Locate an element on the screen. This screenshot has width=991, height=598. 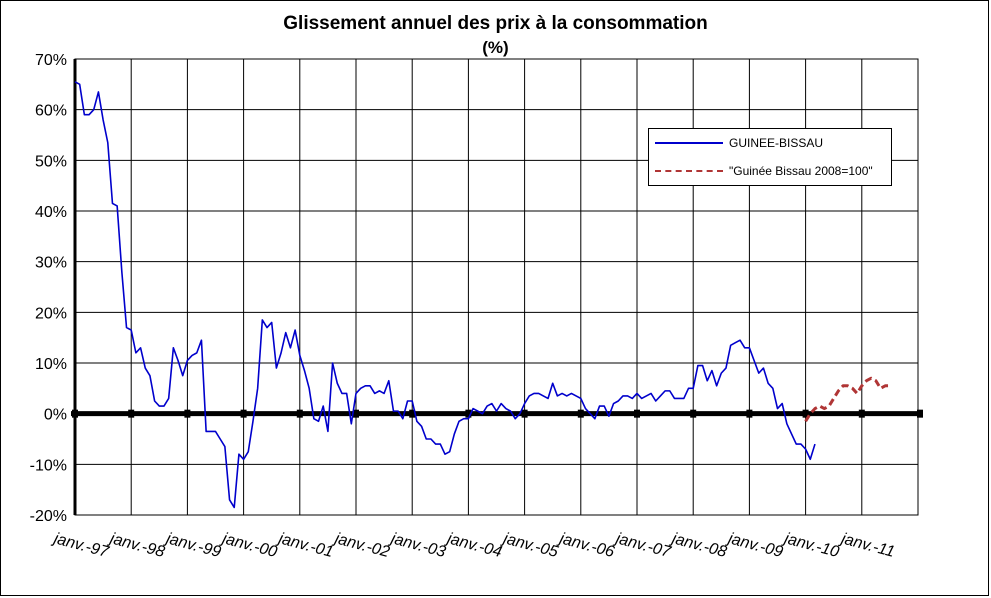
x-tick-label: janv.-04 is located at coordinates (474, 545).